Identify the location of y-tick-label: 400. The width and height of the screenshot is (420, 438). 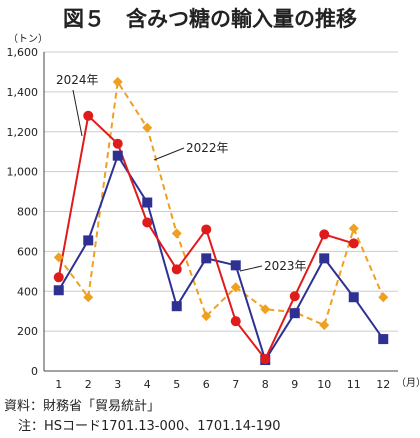
(27, 291).